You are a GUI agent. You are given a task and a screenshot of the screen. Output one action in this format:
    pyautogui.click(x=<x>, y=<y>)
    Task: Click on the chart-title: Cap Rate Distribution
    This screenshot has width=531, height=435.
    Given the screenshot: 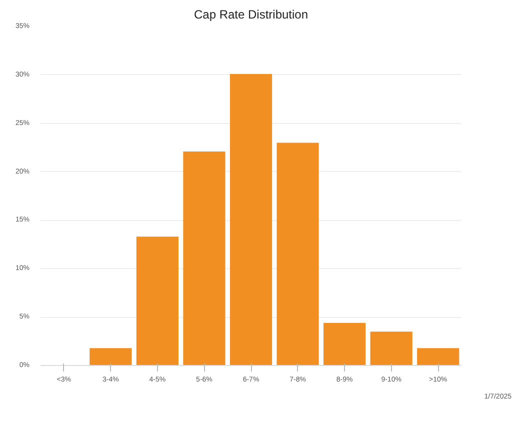 What is the action you would take?
    pyautogui.click(x=251, y=15)
    